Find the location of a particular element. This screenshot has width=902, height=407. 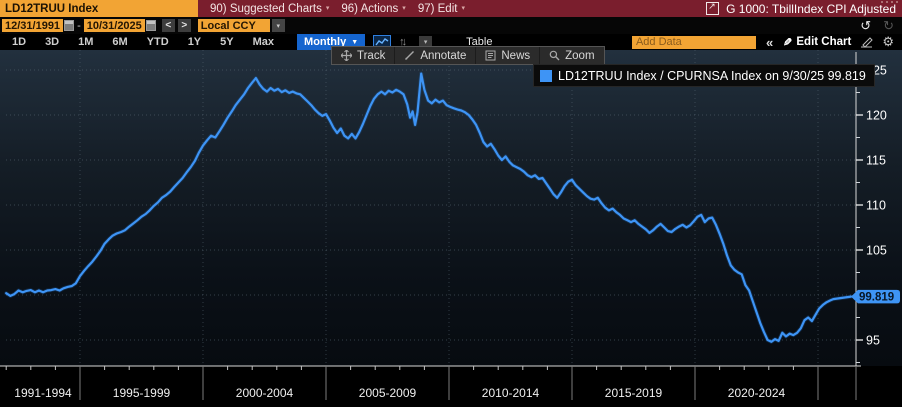

period-button-1m: 1M is located at coordinates (86, 42).